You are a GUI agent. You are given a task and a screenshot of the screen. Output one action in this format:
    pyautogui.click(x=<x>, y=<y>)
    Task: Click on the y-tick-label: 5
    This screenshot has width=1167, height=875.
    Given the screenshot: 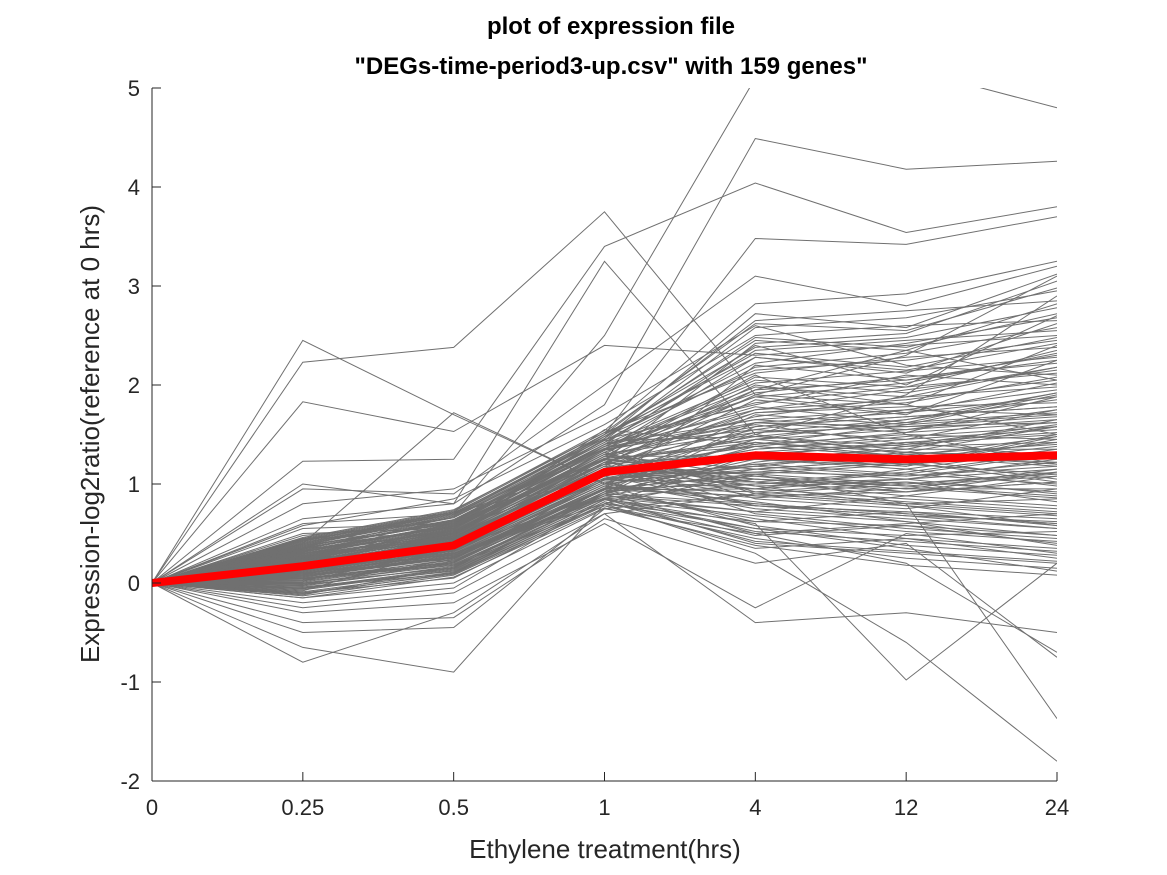 What is the action you would take?
    pyautogui.click(x=134, y=88)
    